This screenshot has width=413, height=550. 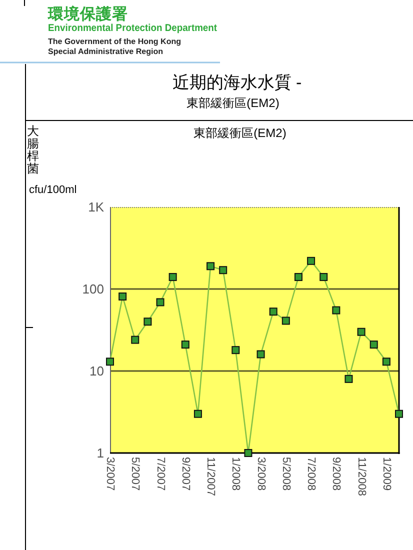 I want to click on x-tick-label: 7/2008, so click(x=311, y=474).